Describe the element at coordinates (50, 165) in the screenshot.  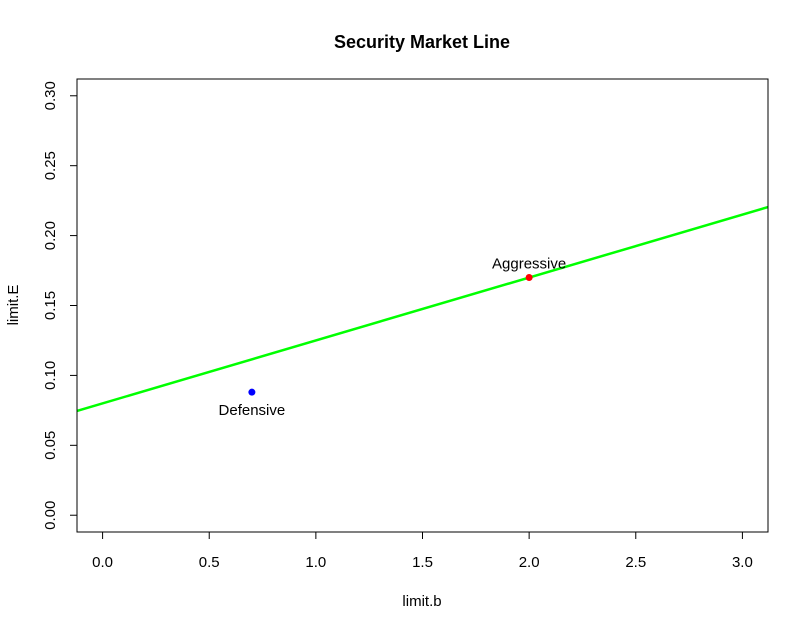
I see `y-tick-label: 0.25` at that location.